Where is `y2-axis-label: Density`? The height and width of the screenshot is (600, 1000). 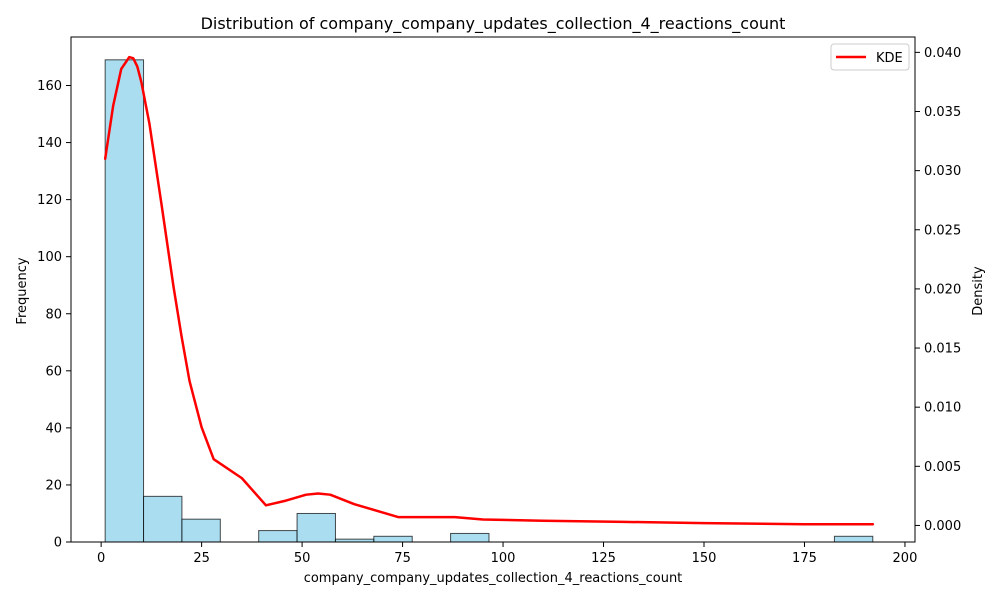 y2-axis-label: Density is located at coordinates (978, 291).